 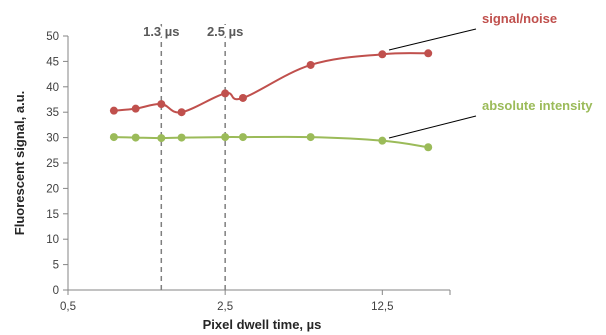 I want to click on y-tick-label: 10, so click(x=52, y=240).